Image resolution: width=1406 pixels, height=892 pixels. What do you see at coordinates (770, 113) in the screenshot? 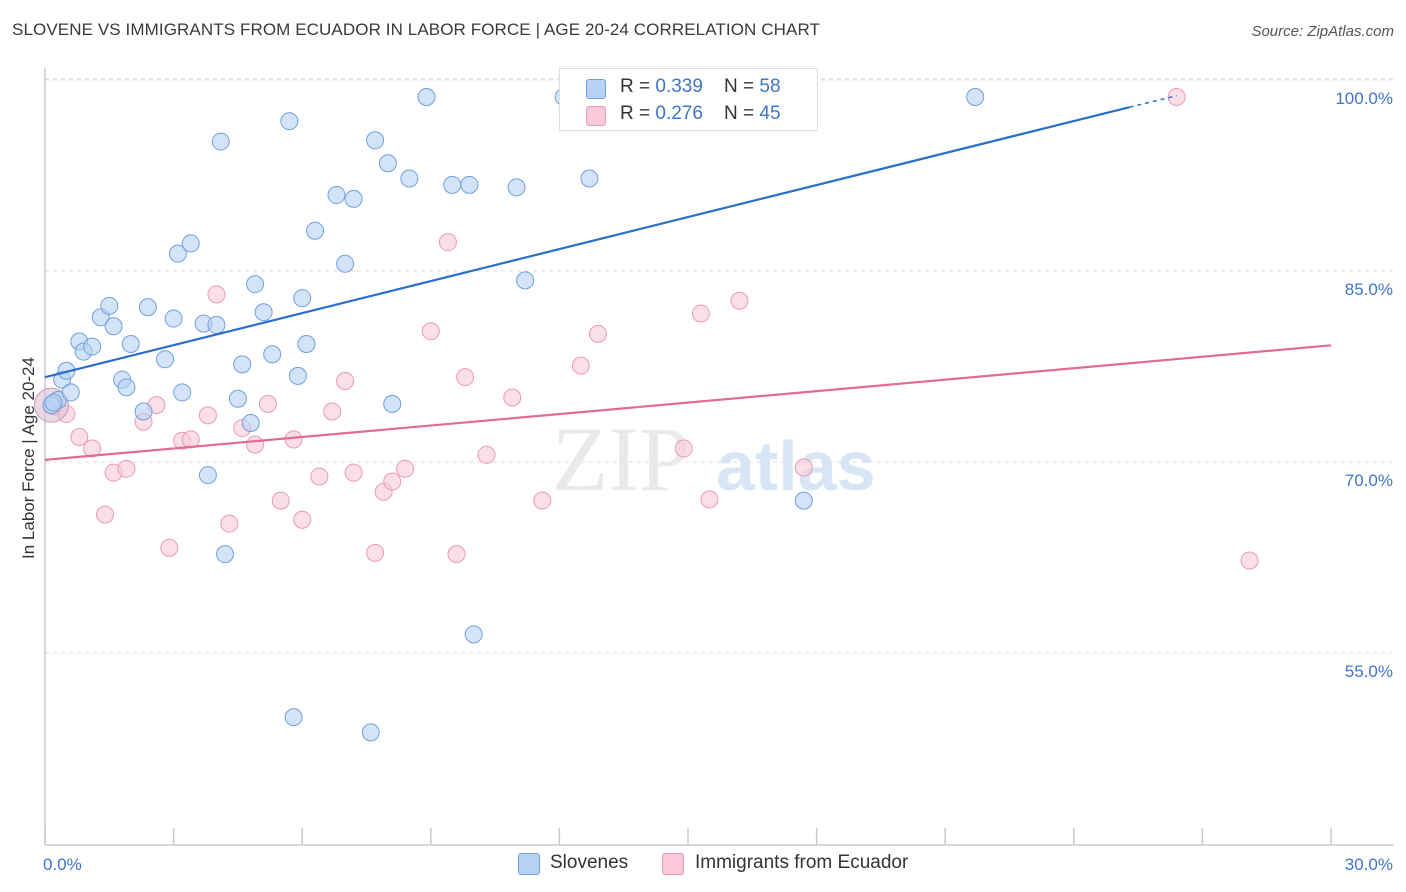
I see `legend-n-value: 45` at bounding box center [770, 113].